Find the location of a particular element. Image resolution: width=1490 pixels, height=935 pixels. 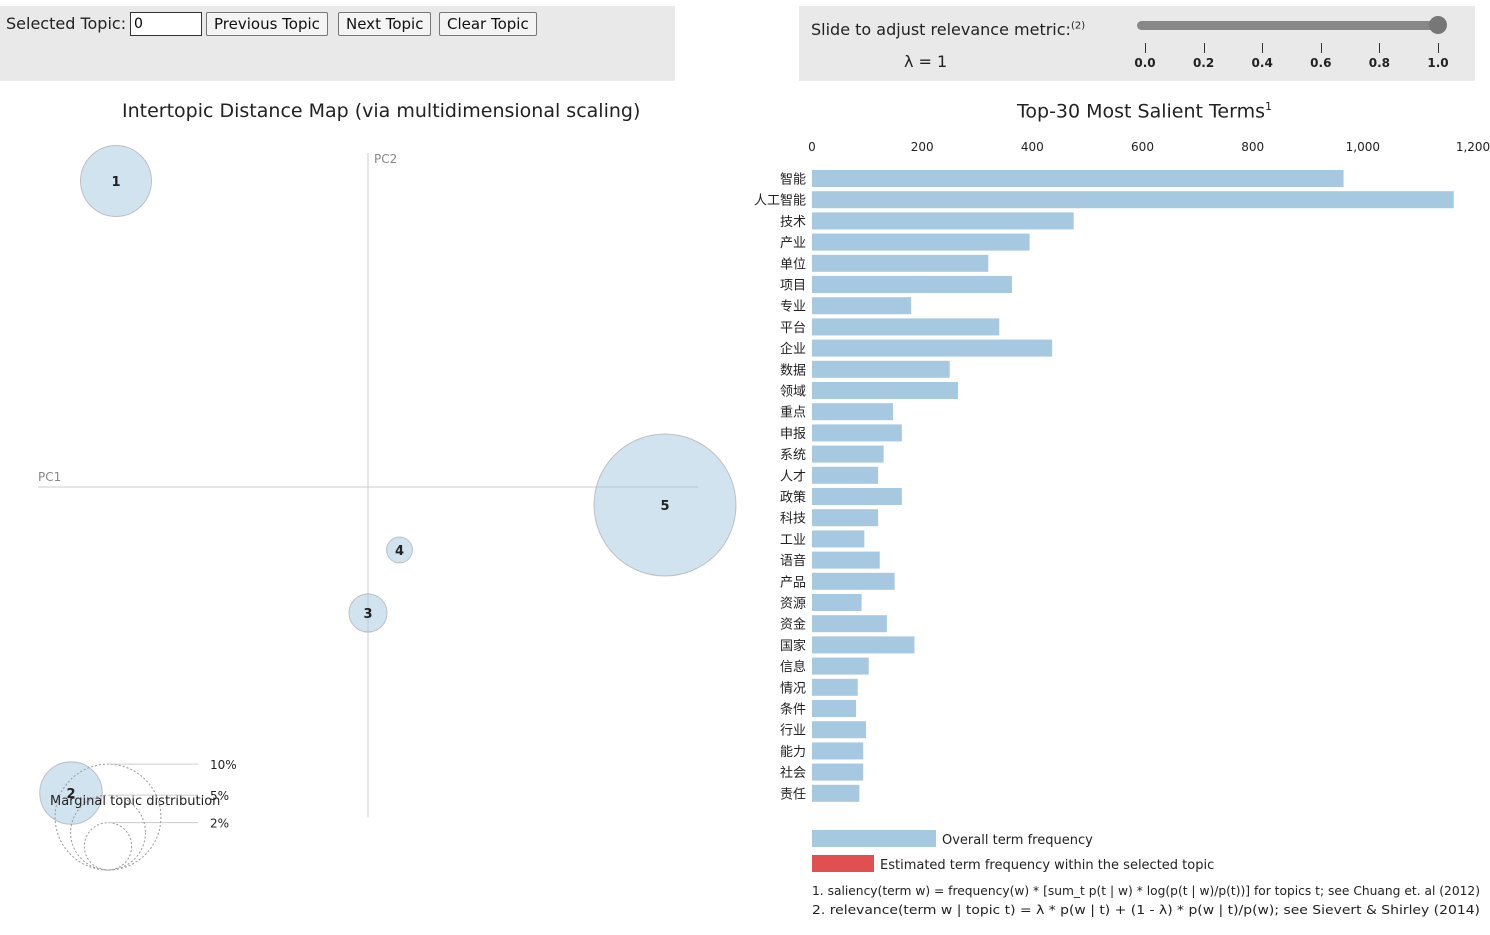

selected-topic-input is located at coordinates (166, 24).